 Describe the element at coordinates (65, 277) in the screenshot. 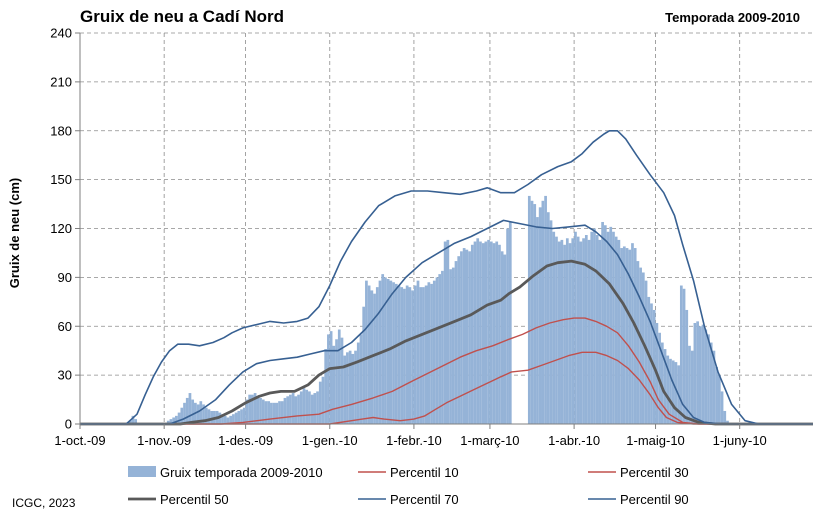

I see `y-tick-label: 90` at that location.